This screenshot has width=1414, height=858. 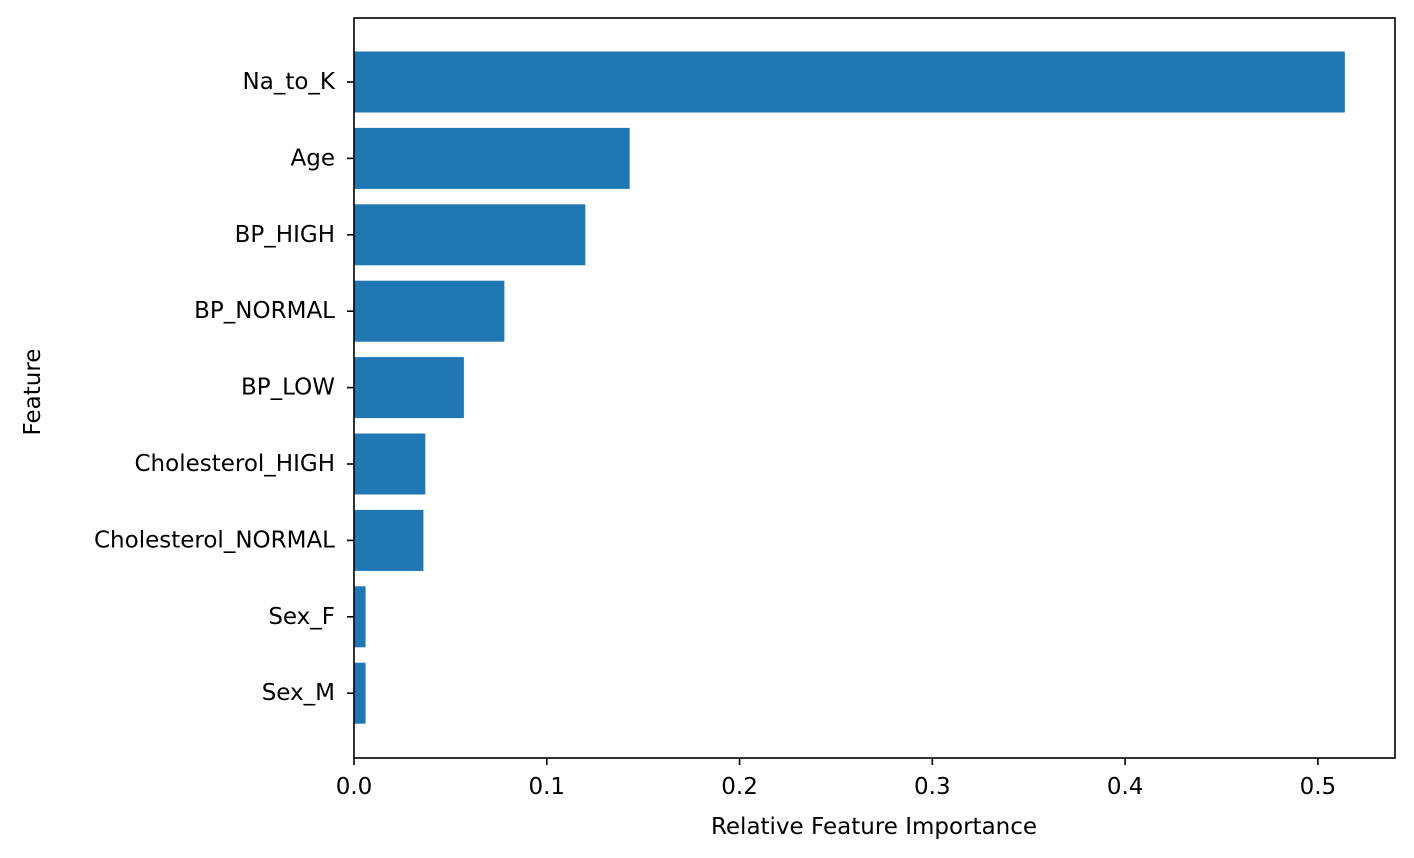 What do you see at coordinates (1318, 787) in the screenshot?
I see `x-tick-label-5: 0.5` at bounding box center [1318, 787].